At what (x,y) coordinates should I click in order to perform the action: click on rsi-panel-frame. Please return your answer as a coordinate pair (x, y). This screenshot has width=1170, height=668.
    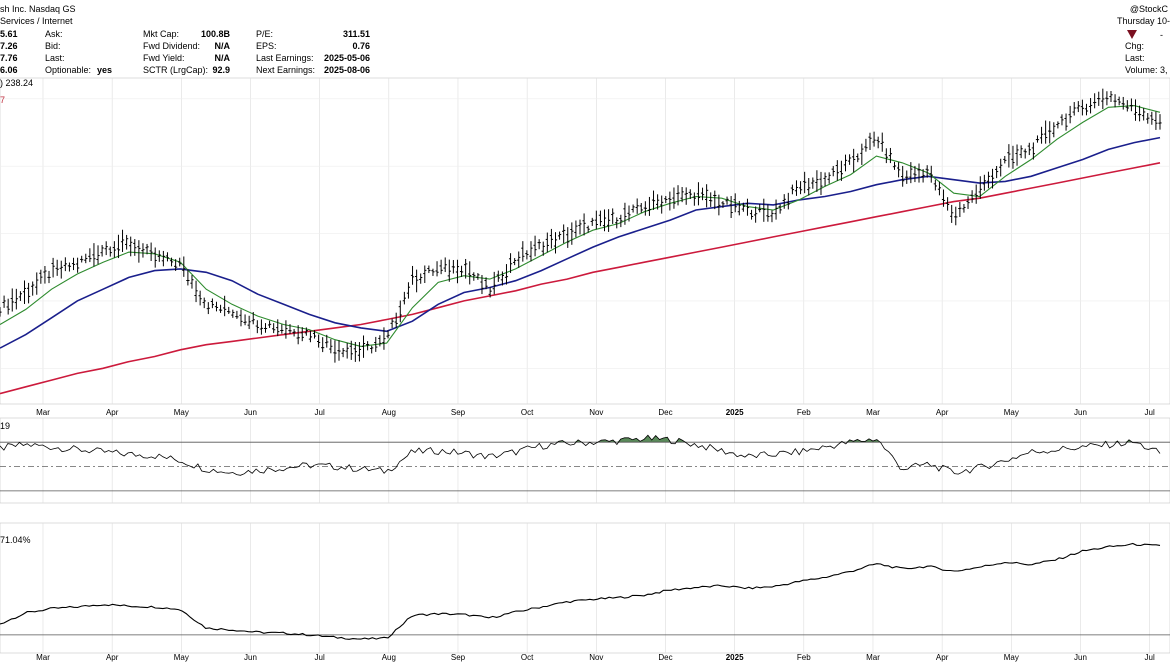
    Looking at the image, I should click on (585, 460).